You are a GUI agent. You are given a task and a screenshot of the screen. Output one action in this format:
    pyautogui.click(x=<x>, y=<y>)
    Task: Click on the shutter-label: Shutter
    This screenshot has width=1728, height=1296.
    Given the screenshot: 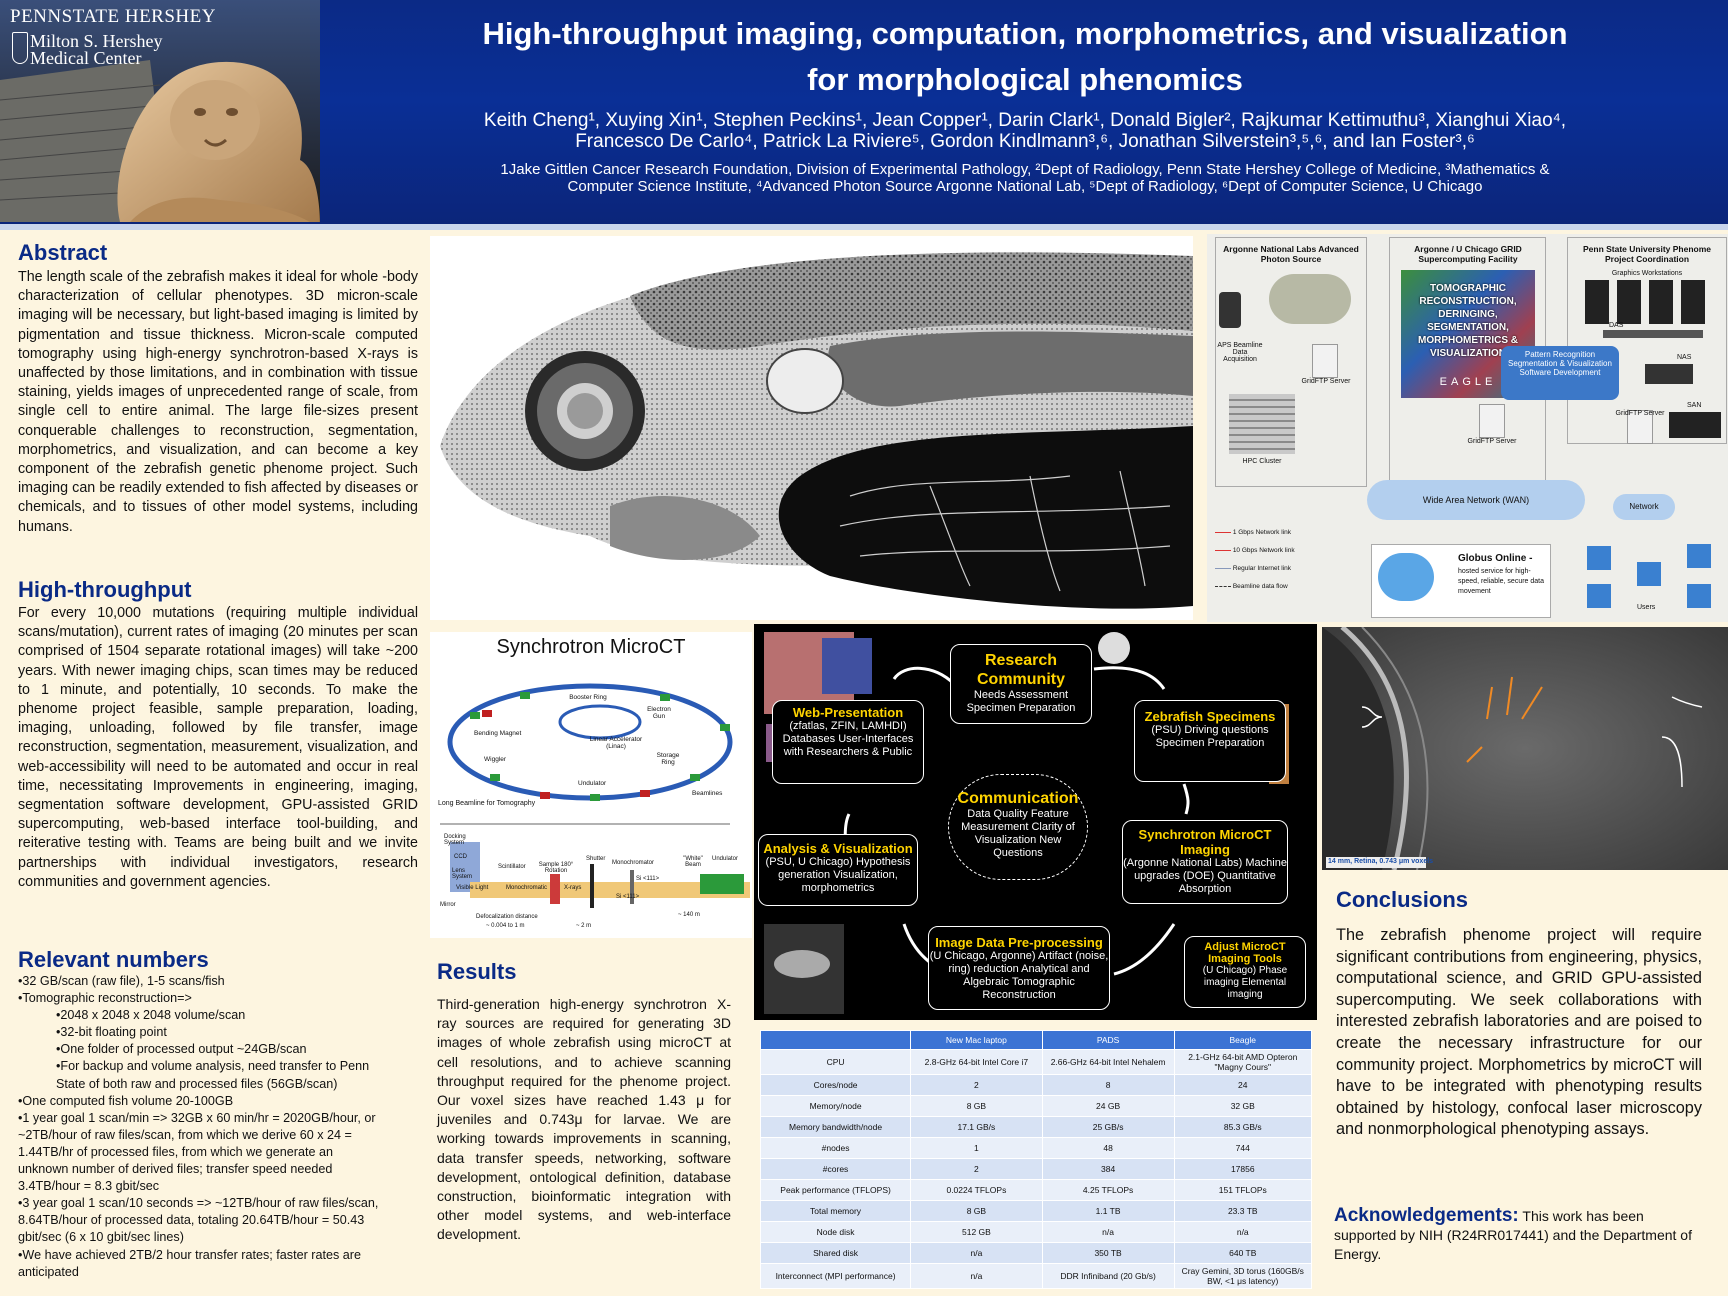 What is the action you would take?
    pyautogui.click(x=596, y=859)
    